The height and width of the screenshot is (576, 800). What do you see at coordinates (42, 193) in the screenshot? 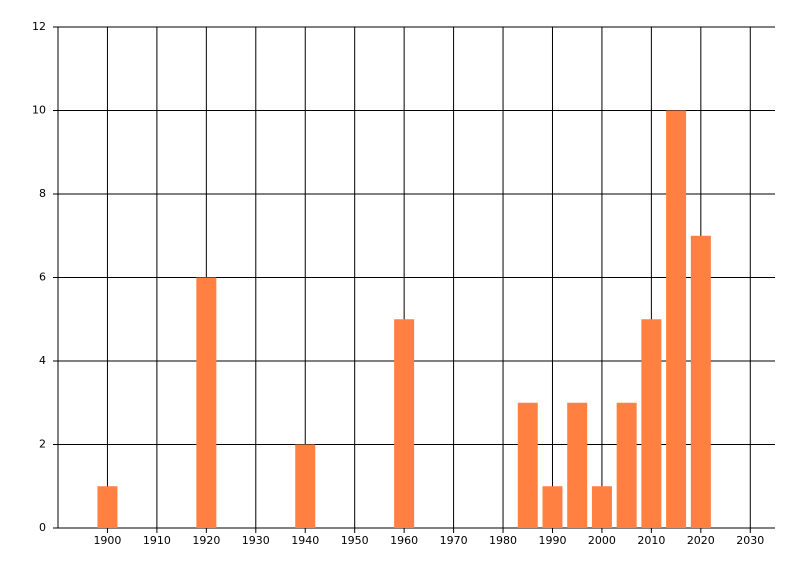
I see `y-tick-label: 8` at bounding box center [42, 193].